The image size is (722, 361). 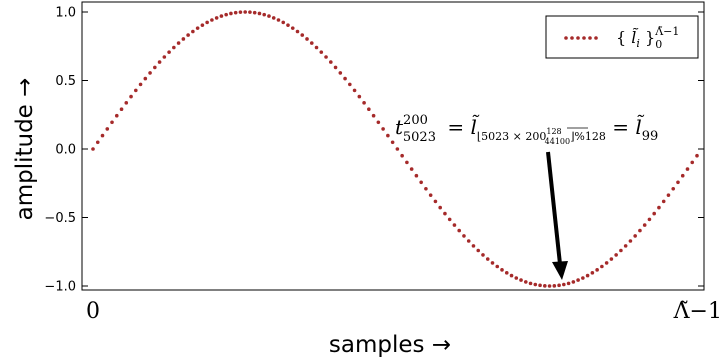 I want to click on annotation-t: t, so click(x=399, y=127).